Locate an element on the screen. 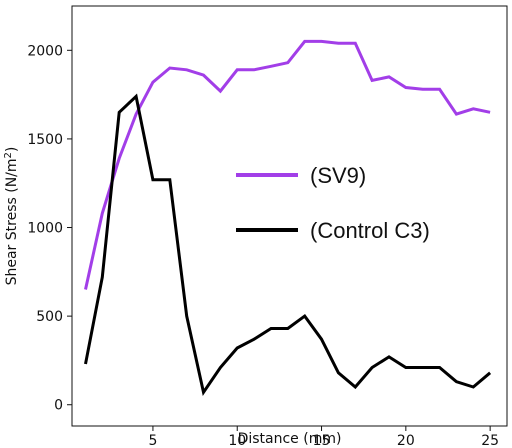 The width and height of the screenshot is (512, 448). legend-label: (SV9) is located at coordinates (338, 175).